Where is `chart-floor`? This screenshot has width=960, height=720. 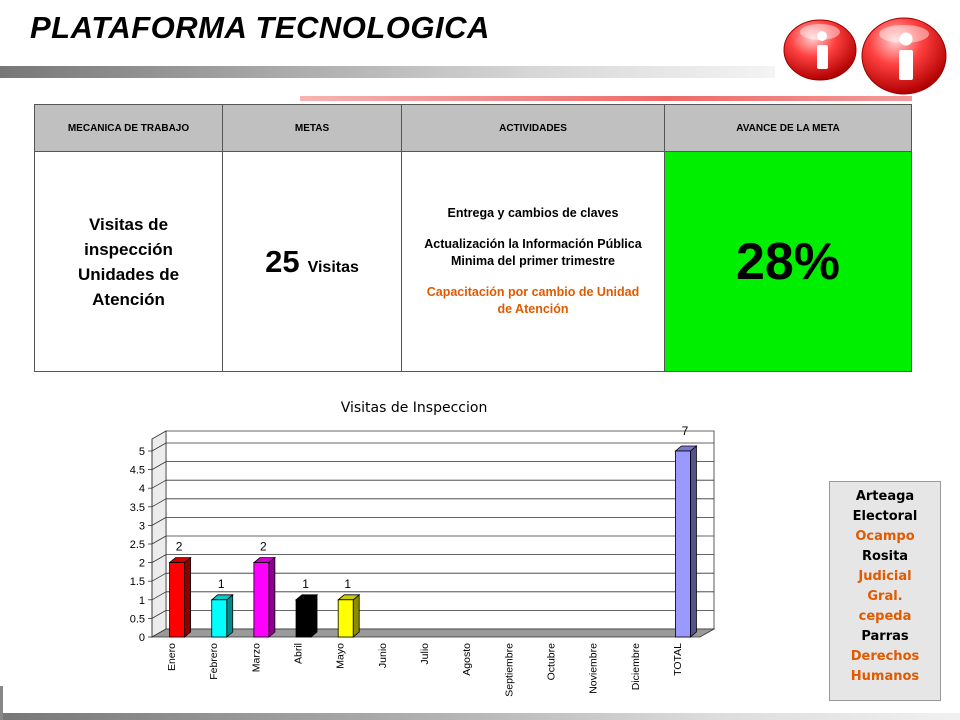
chart-floor is located at coordinates (433, 633).